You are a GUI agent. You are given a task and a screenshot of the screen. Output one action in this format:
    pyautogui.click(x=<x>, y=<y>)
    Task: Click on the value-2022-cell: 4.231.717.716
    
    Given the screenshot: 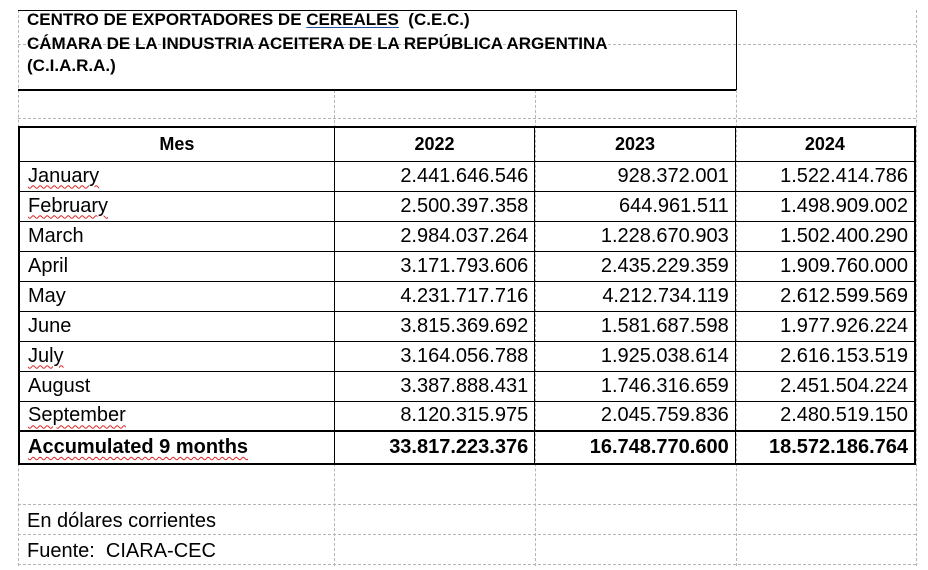 What is the action you would take?
    pyautogui.click(x=435, y=296)
    